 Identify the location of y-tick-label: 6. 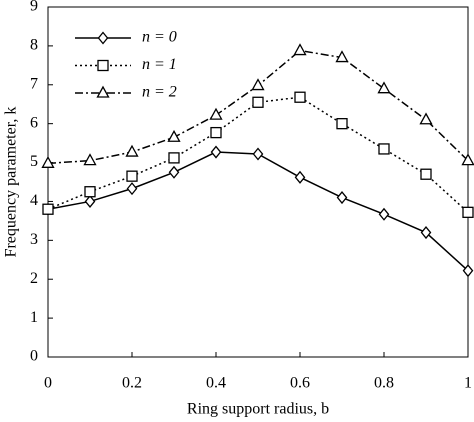
(34, 122).